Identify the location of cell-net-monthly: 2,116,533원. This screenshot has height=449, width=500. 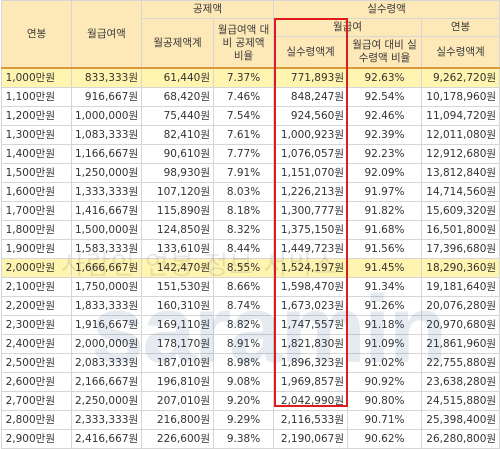
(311, 420).